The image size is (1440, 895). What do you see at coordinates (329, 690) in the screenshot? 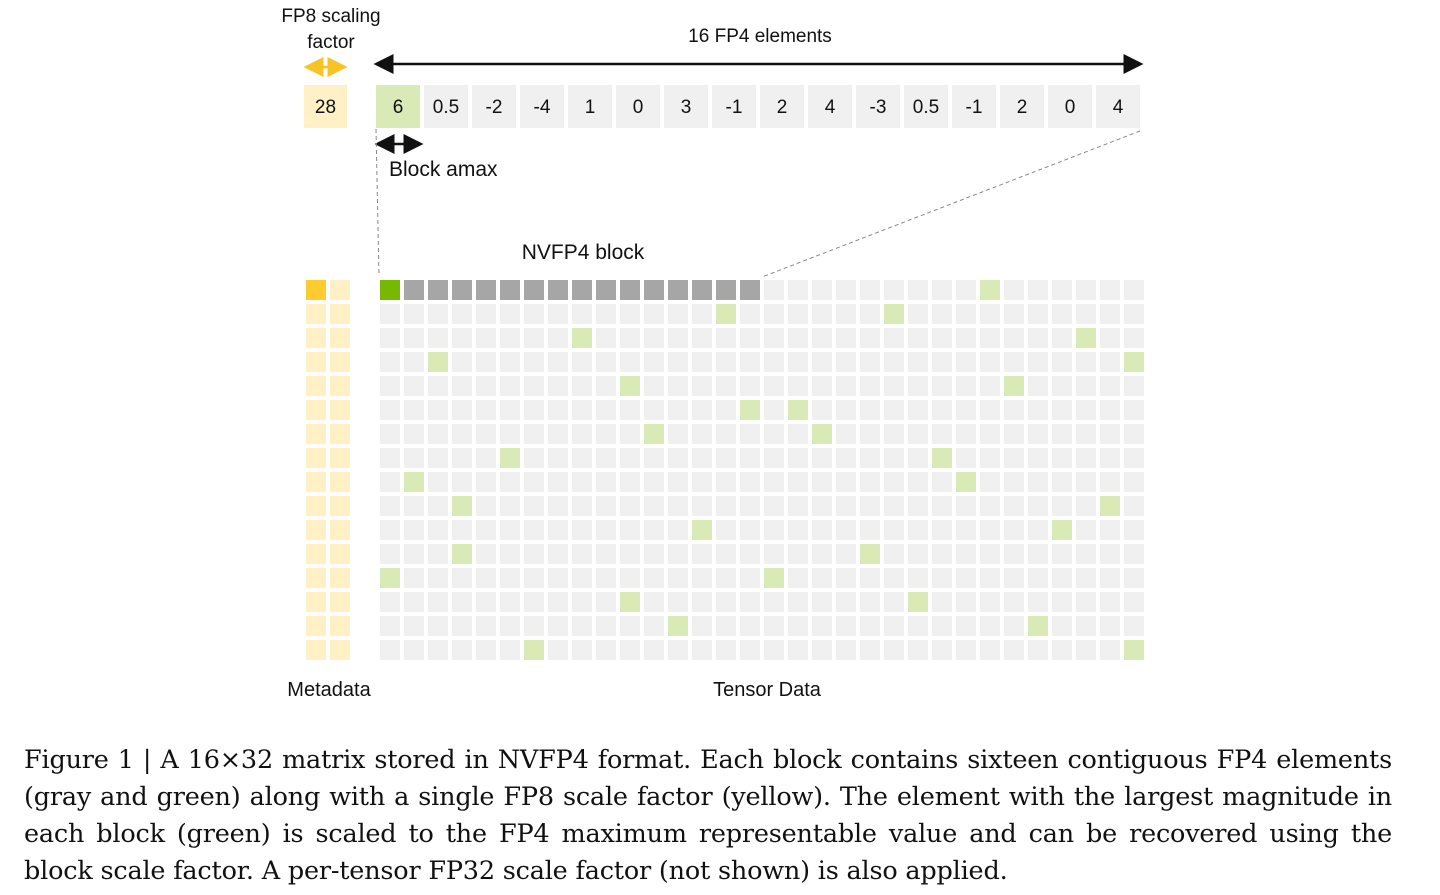
I see `metadata-label: Metadata` at bounding box center [329, 690].